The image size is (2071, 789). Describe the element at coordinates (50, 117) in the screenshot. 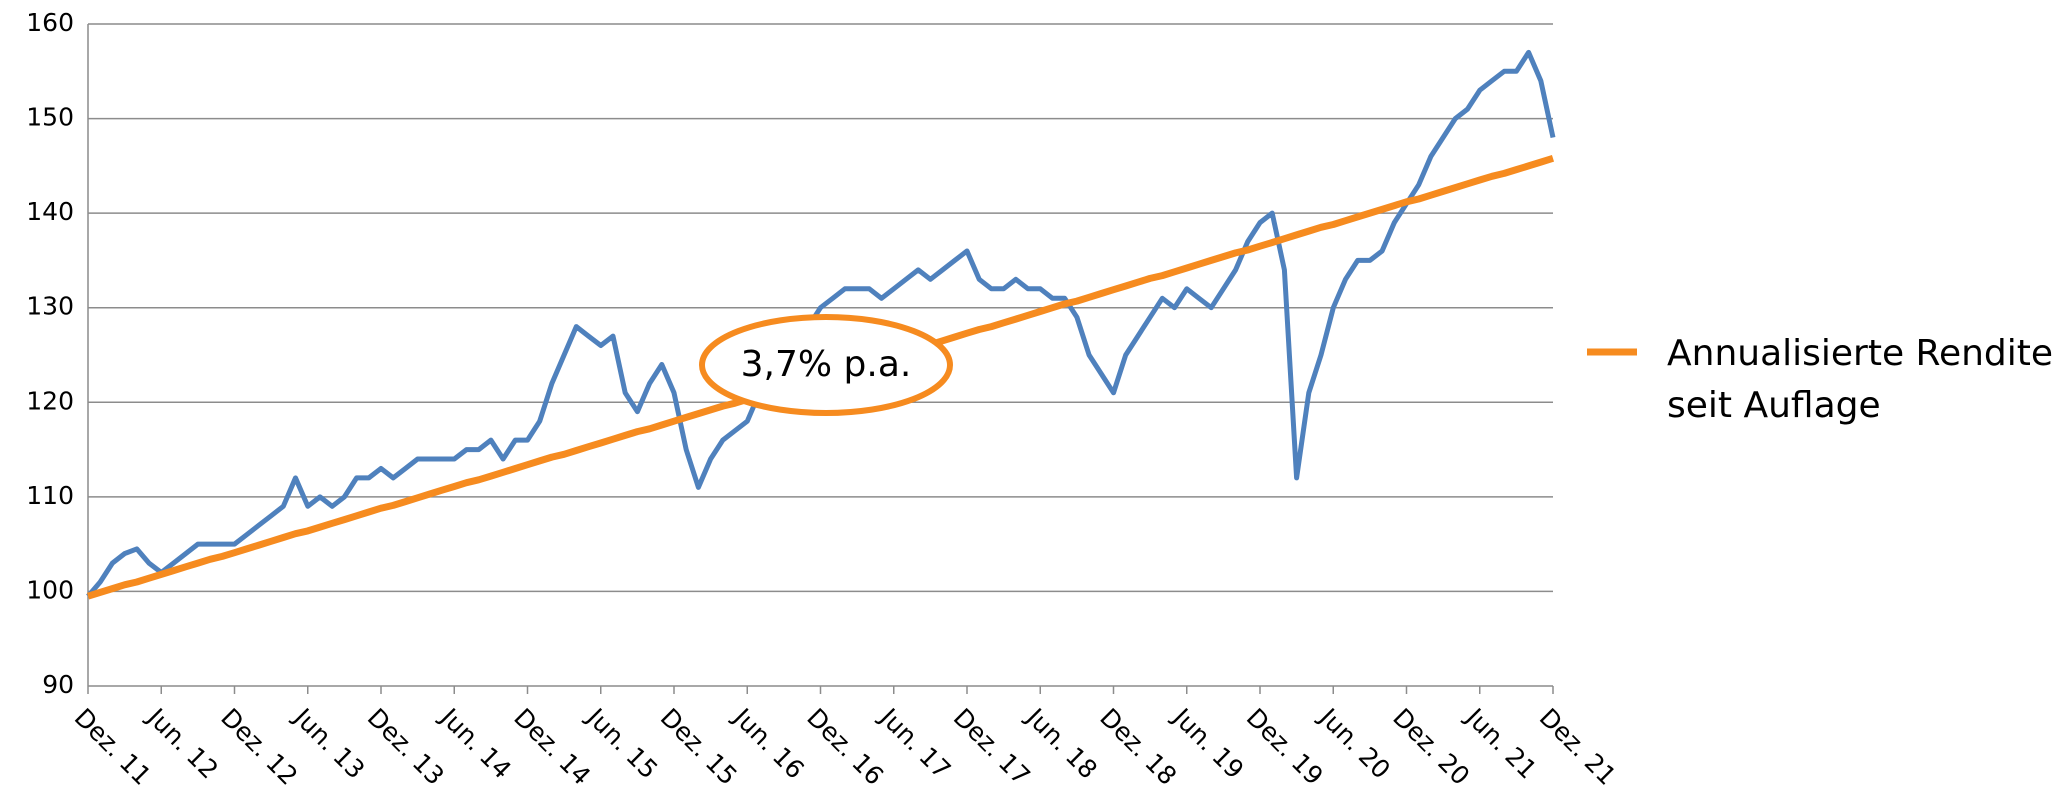

I see `y-tick-label: 150` at that location.